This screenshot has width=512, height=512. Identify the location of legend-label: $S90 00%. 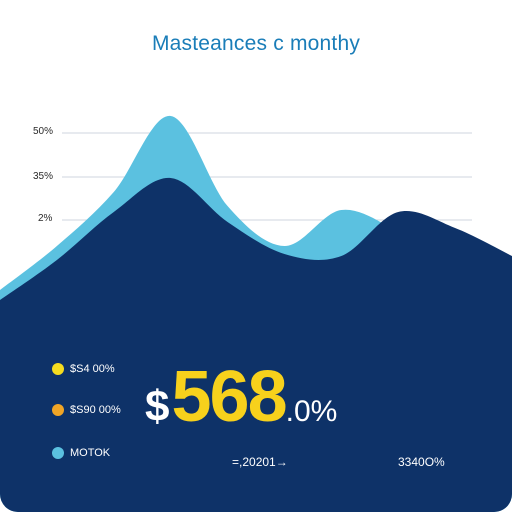
(95, 410).